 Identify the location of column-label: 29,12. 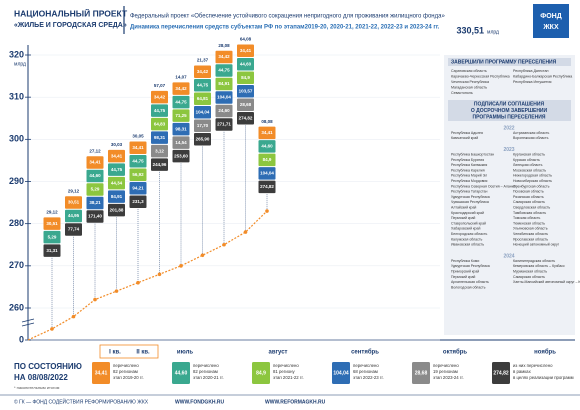
(52, 212).